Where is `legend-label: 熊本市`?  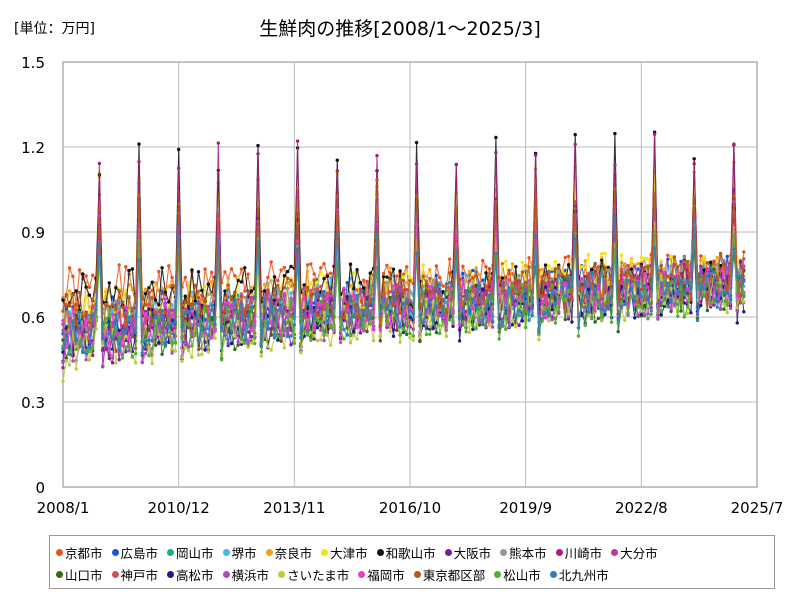
legend-label: 熊本市 is located at coordinates (528, 553).